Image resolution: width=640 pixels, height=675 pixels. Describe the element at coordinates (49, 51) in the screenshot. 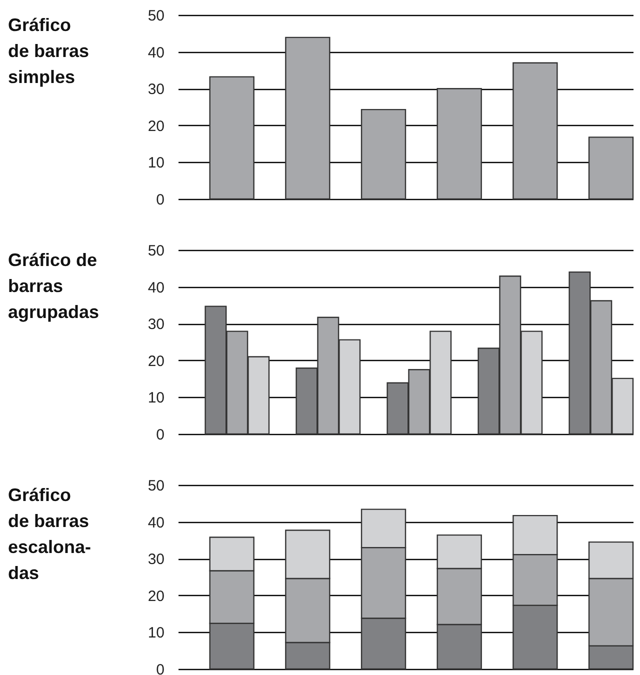

I see `text: Gráfico de barras simples` at that location.